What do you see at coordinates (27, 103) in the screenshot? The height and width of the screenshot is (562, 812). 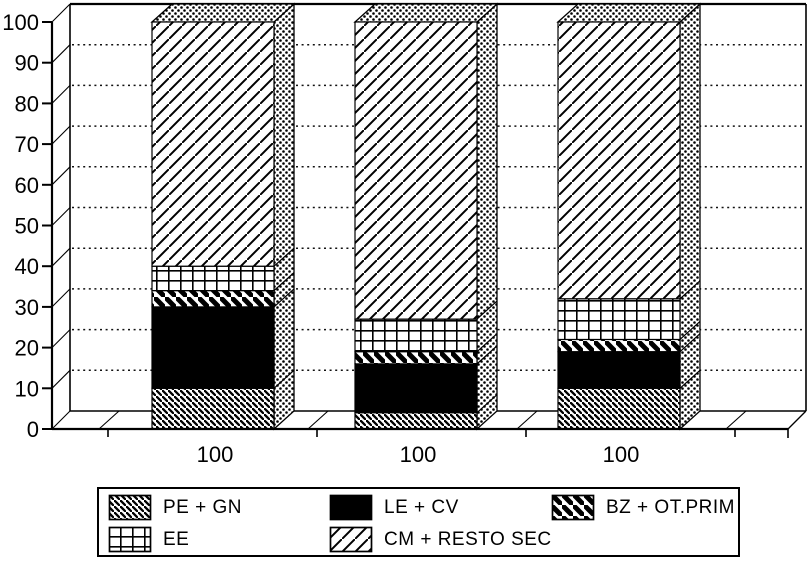 I see `y-tick-label: 80` at bounding box center [27, 103].